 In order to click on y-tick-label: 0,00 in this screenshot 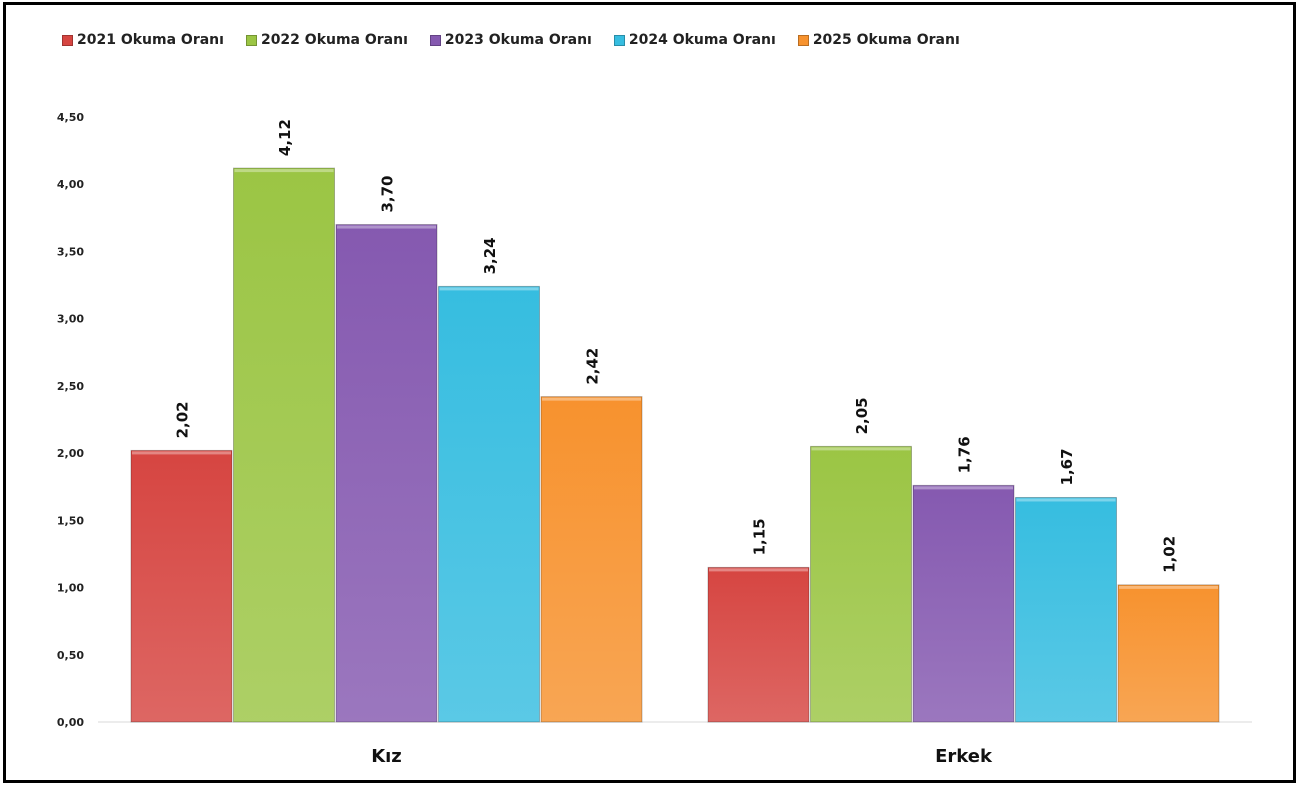, I will do `click(70, 722)`.